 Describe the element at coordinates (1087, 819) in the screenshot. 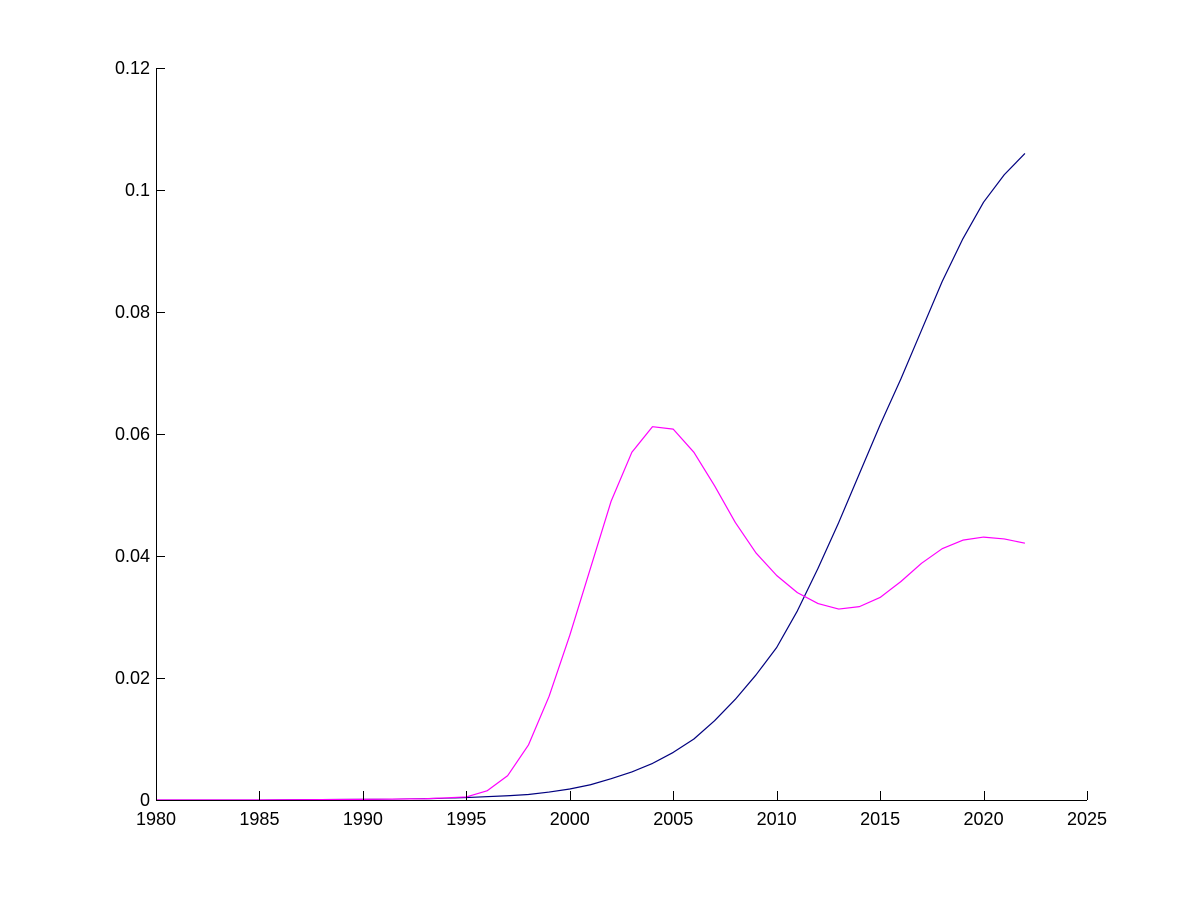

I see `x-tick-label: 2025` at that location.